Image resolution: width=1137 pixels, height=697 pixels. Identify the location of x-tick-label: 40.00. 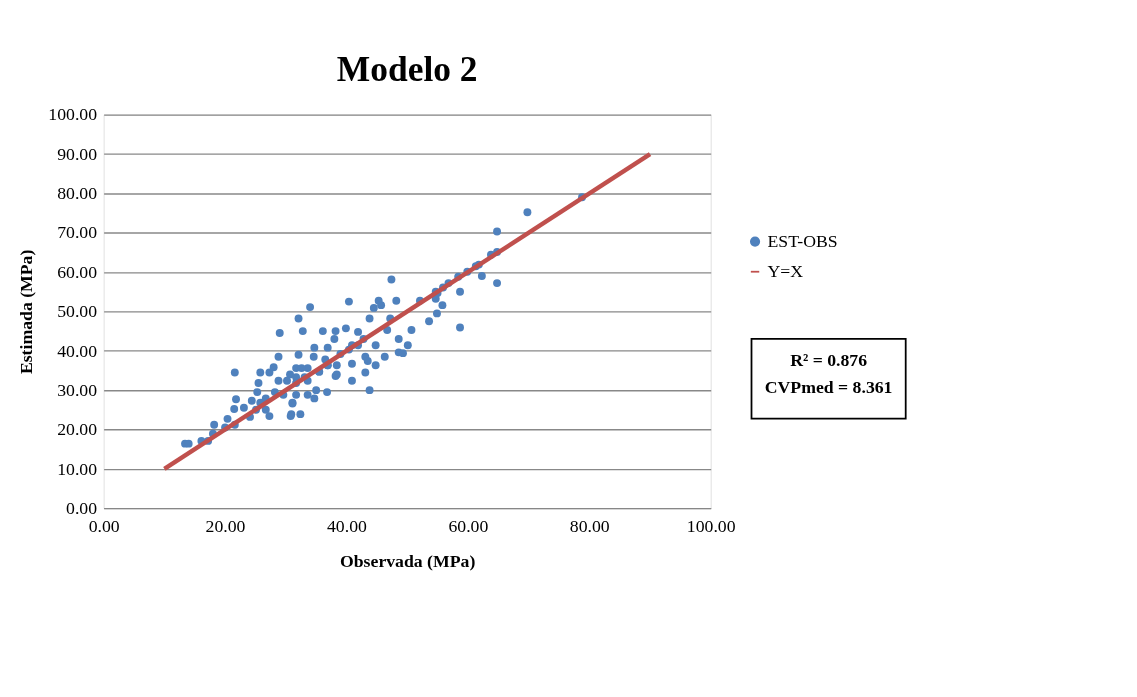
(347, 525).